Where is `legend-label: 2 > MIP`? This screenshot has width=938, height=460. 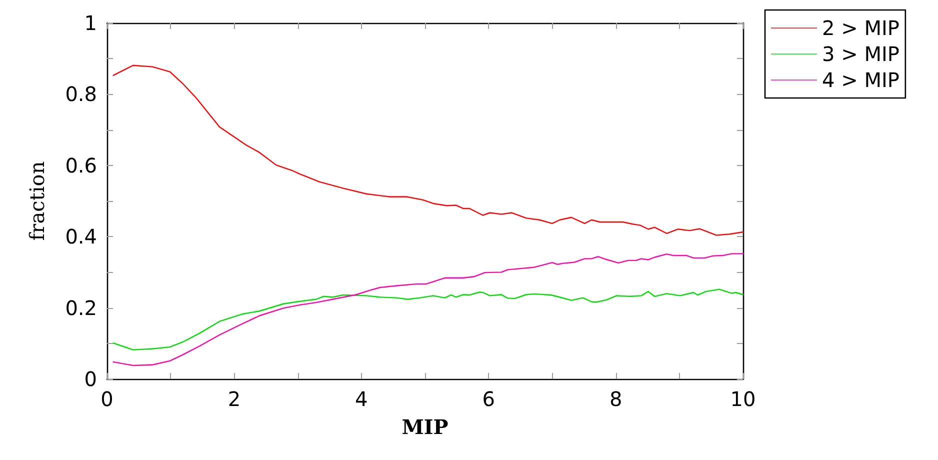 legend-label: 2 > MIP is located at coordinates (861, 28).